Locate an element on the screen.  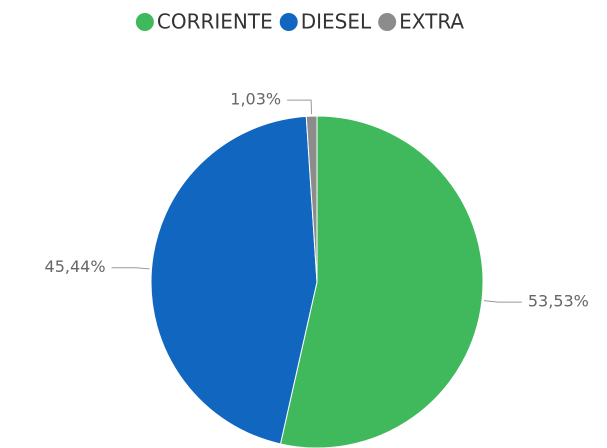
data-label: 53,53% is located at coordinates (558, 301).